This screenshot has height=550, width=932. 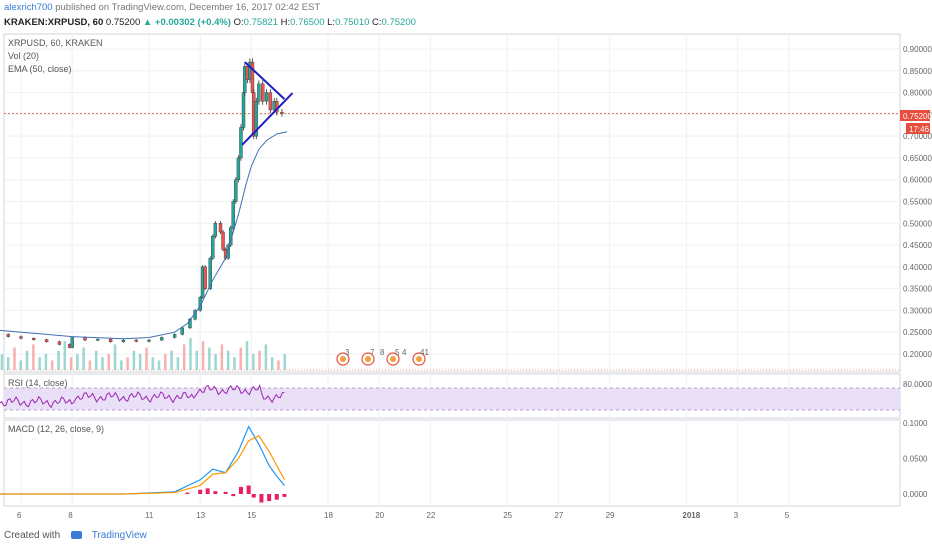 What do you see at coordinates (123, 22) in the screenshot?
I see `last-value: 0.75200` at bounding box center [123, 22].